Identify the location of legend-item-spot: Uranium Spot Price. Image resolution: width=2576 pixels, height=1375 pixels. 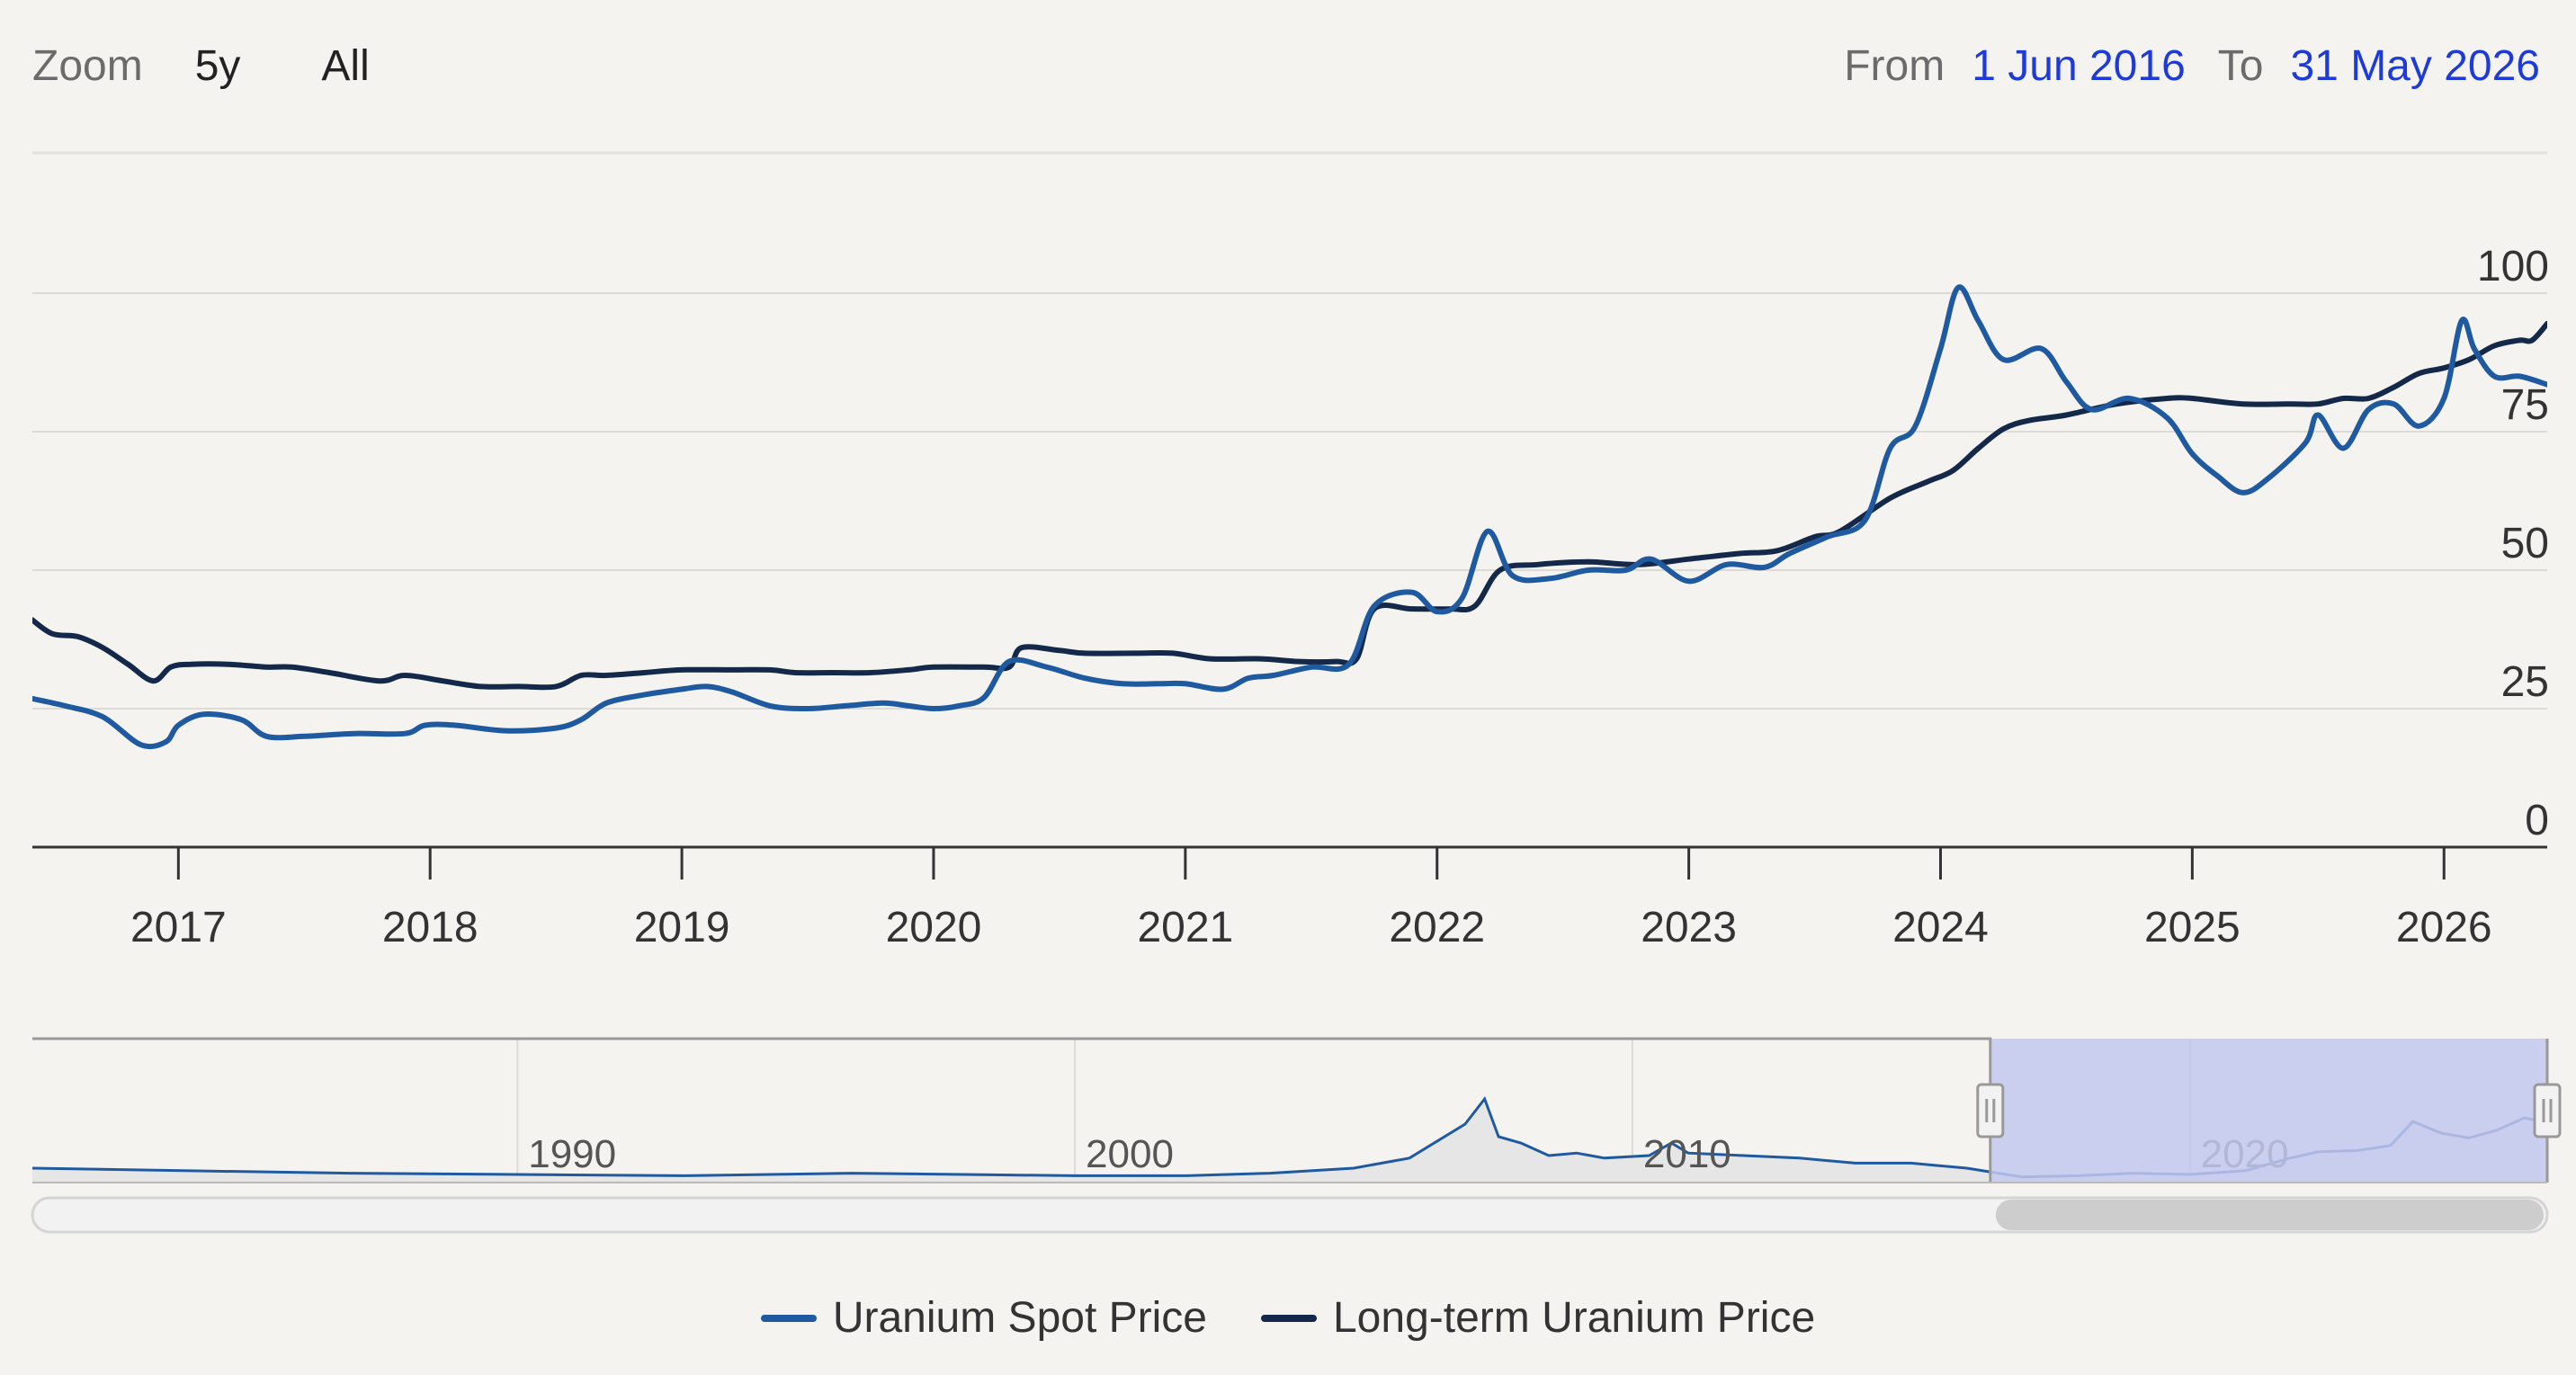
(983, 1318).